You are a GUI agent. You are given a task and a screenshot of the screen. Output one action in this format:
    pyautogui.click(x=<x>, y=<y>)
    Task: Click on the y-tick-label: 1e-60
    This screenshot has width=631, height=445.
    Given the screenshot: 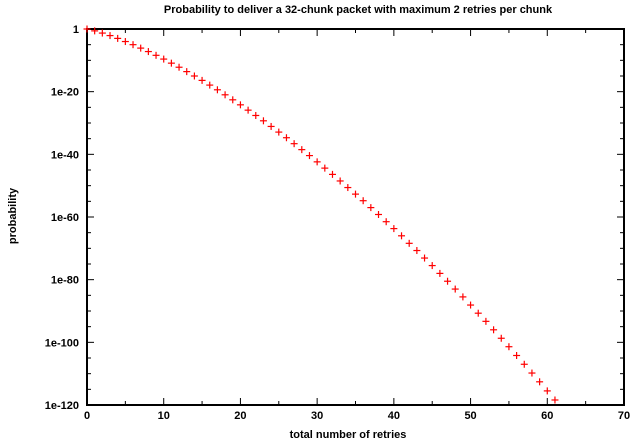 What is the action you would take?
    pyautogui.click(x=65, y=218)
    